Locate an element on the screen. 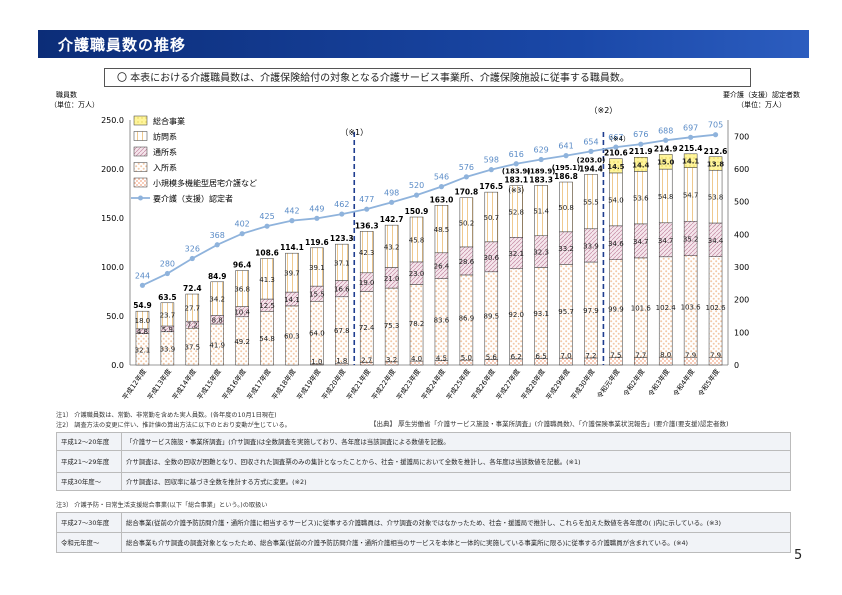 The width and height of the screenshot is (842, 595). segment-label-small: 7.0 is located at coordinates (565, 356).